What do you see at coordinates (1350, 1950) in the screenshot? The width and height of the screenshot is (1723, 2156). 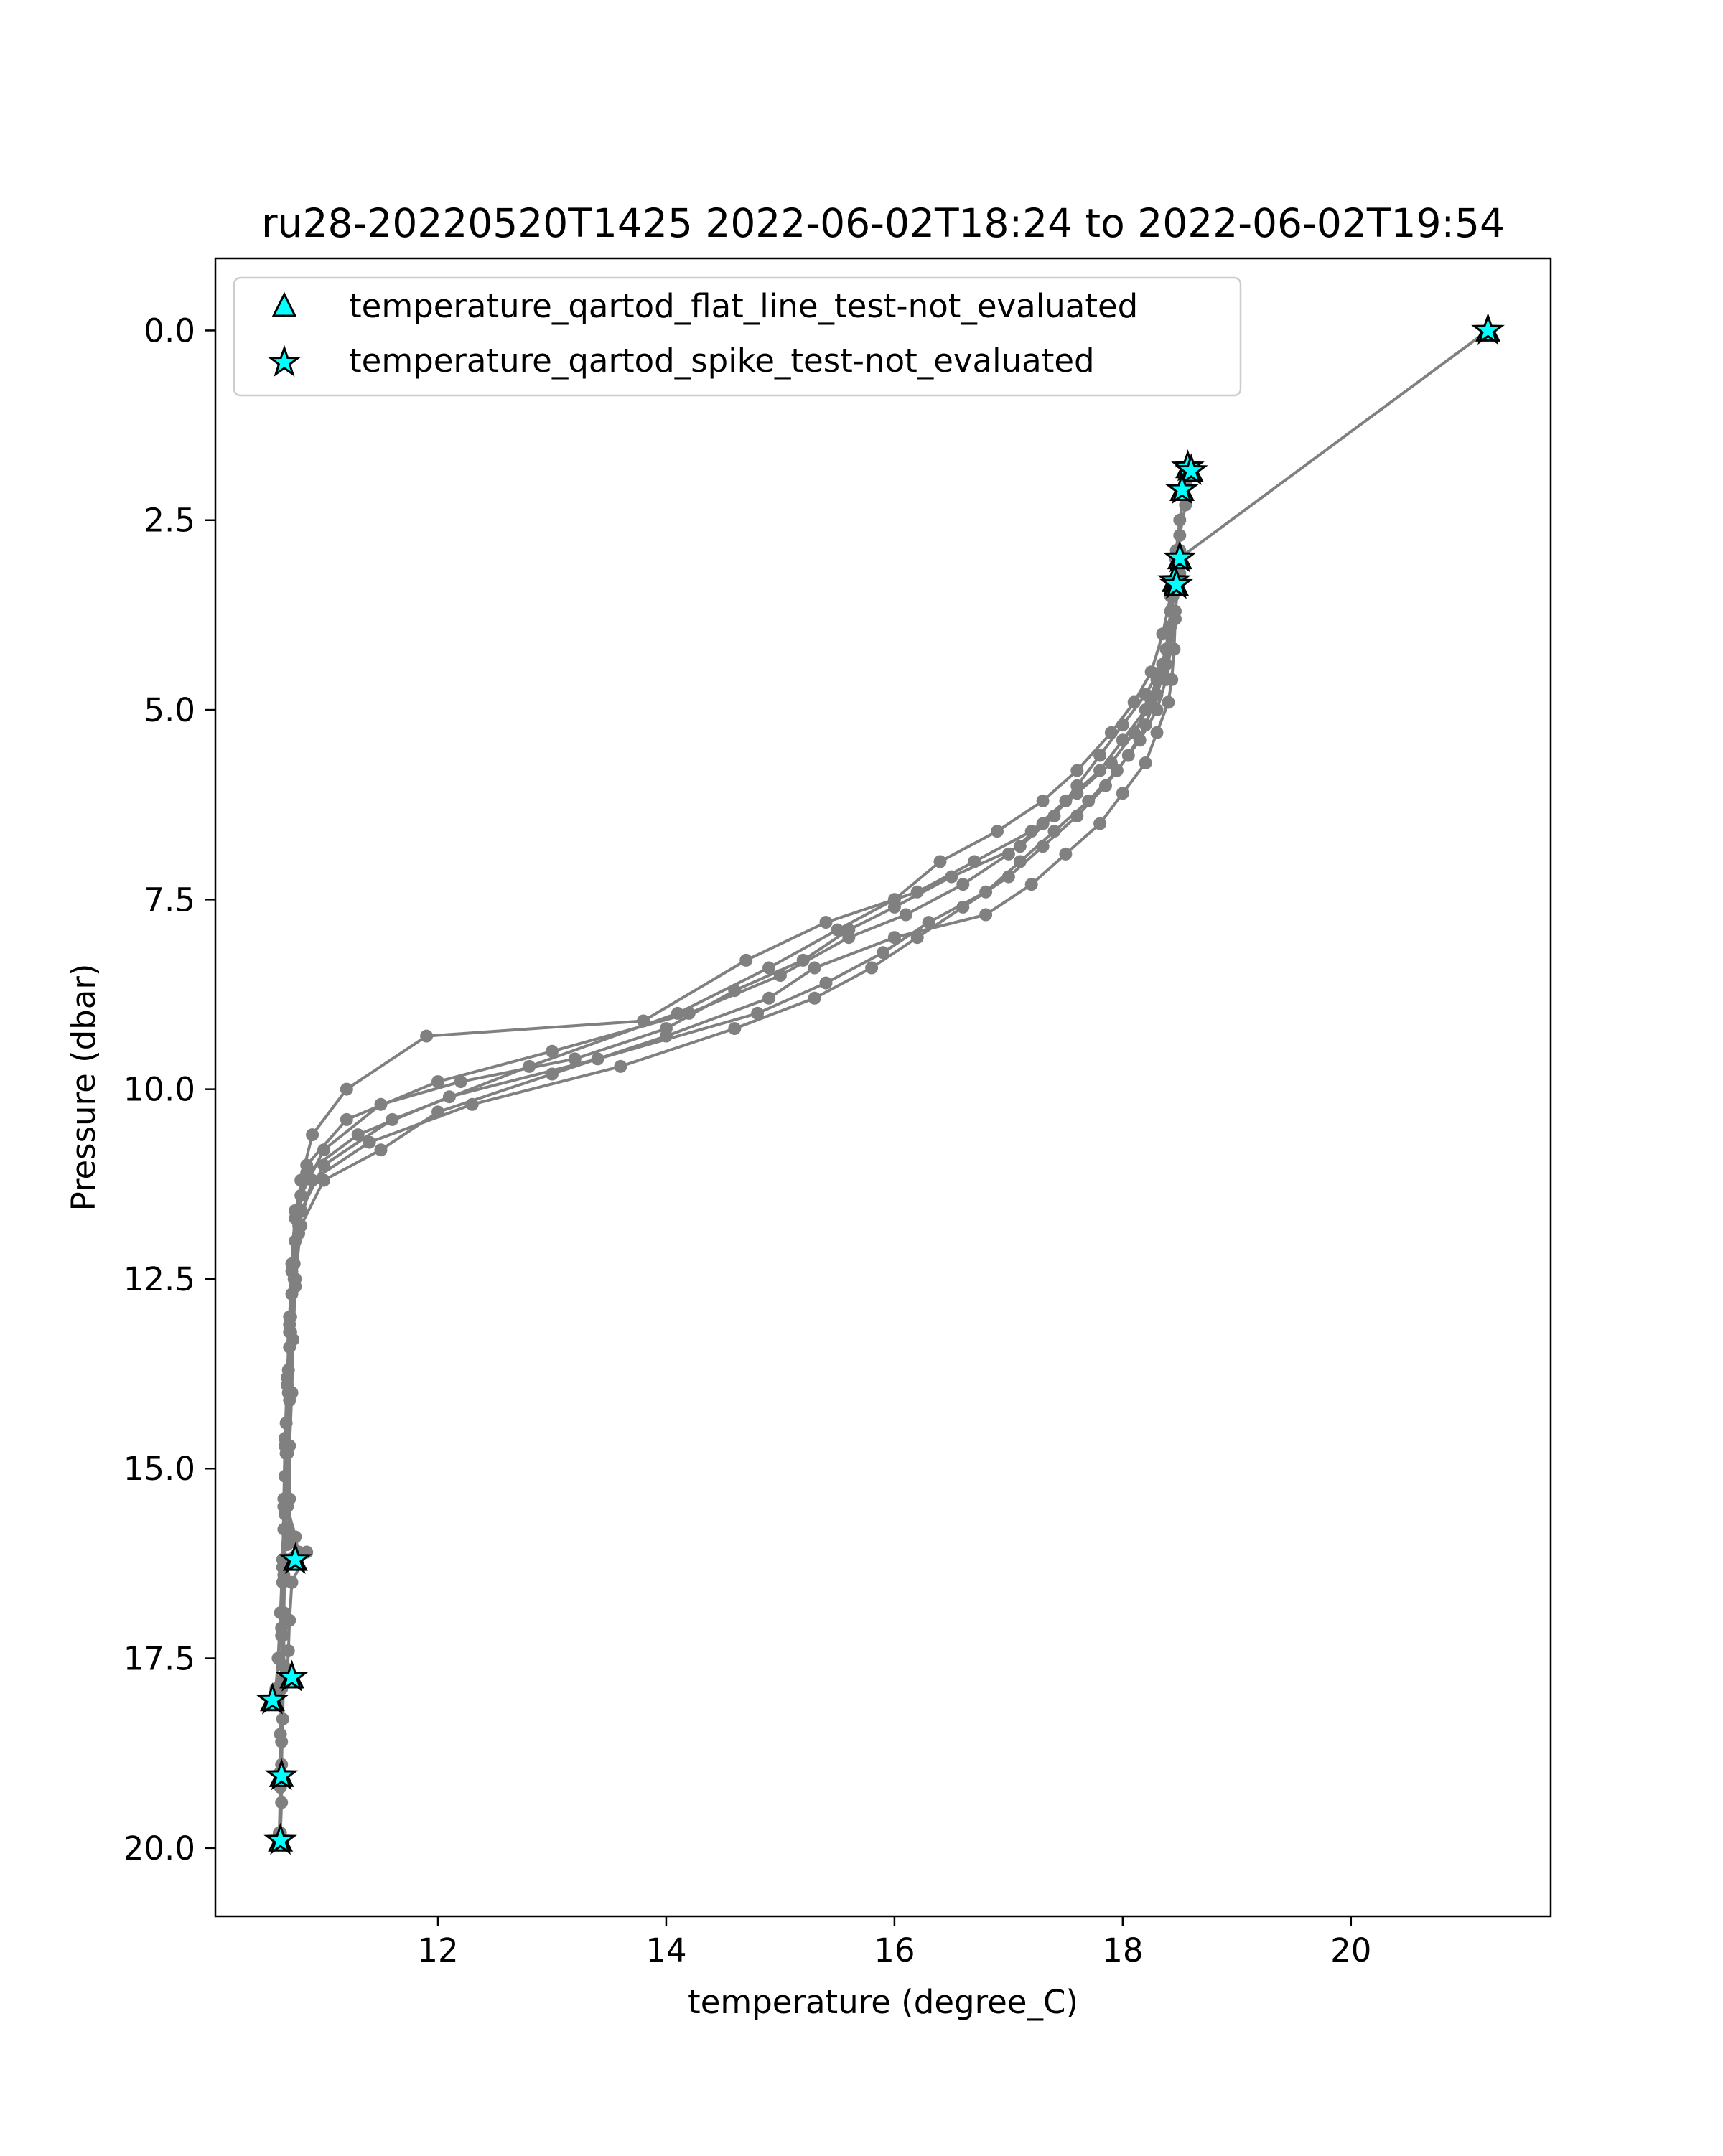 I see `x-tick-label: 20` at bounding box center [1350, 1950].